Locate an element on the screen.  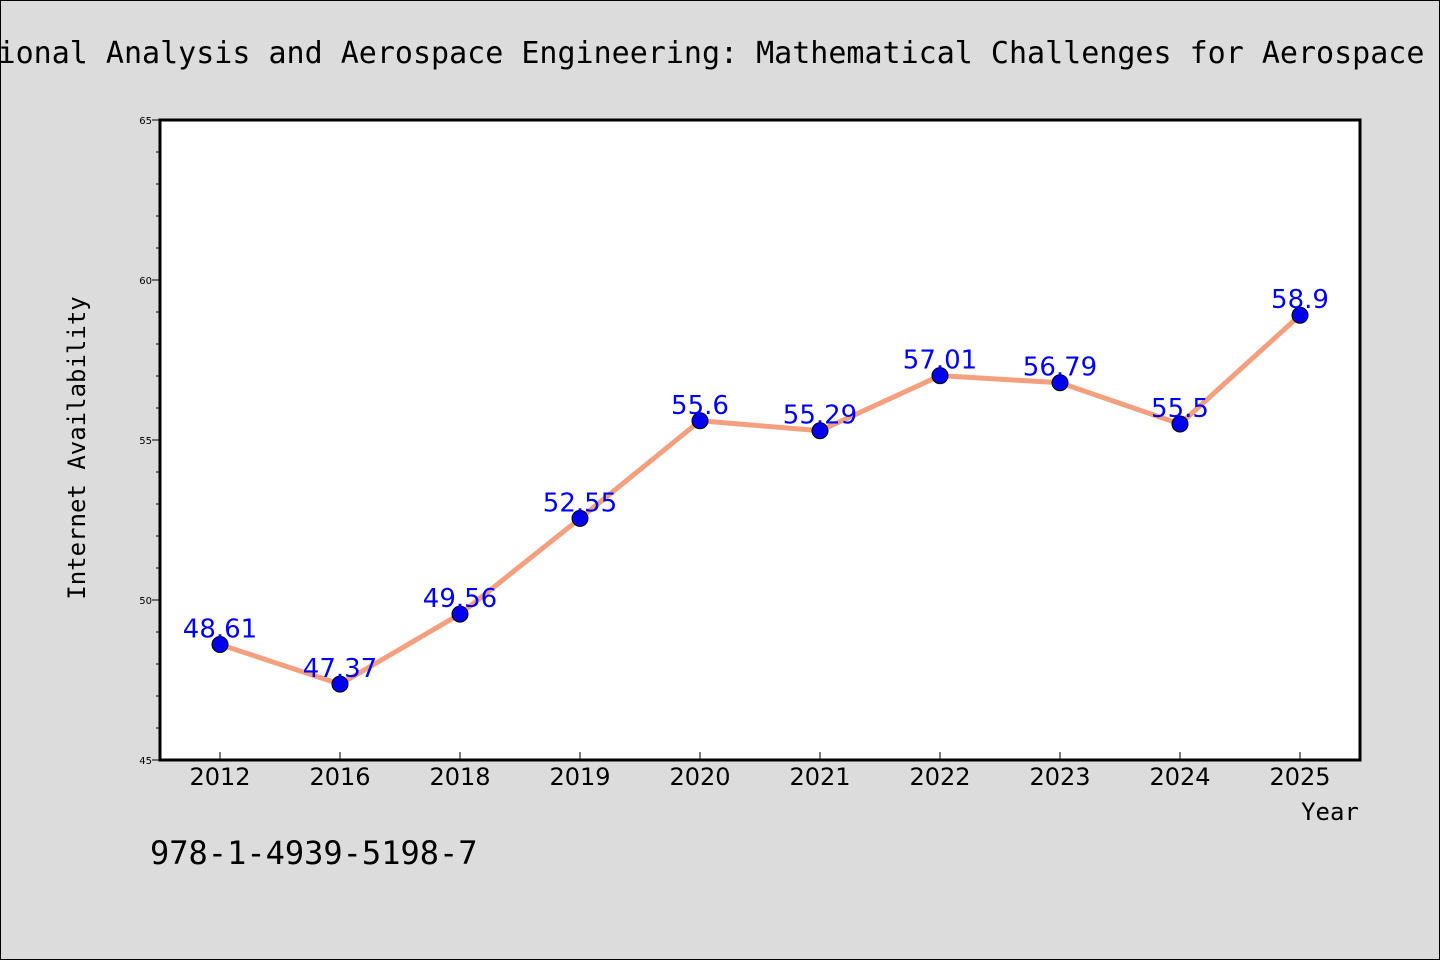
x-axis-label: Year is located at coordinates (1330, 812).